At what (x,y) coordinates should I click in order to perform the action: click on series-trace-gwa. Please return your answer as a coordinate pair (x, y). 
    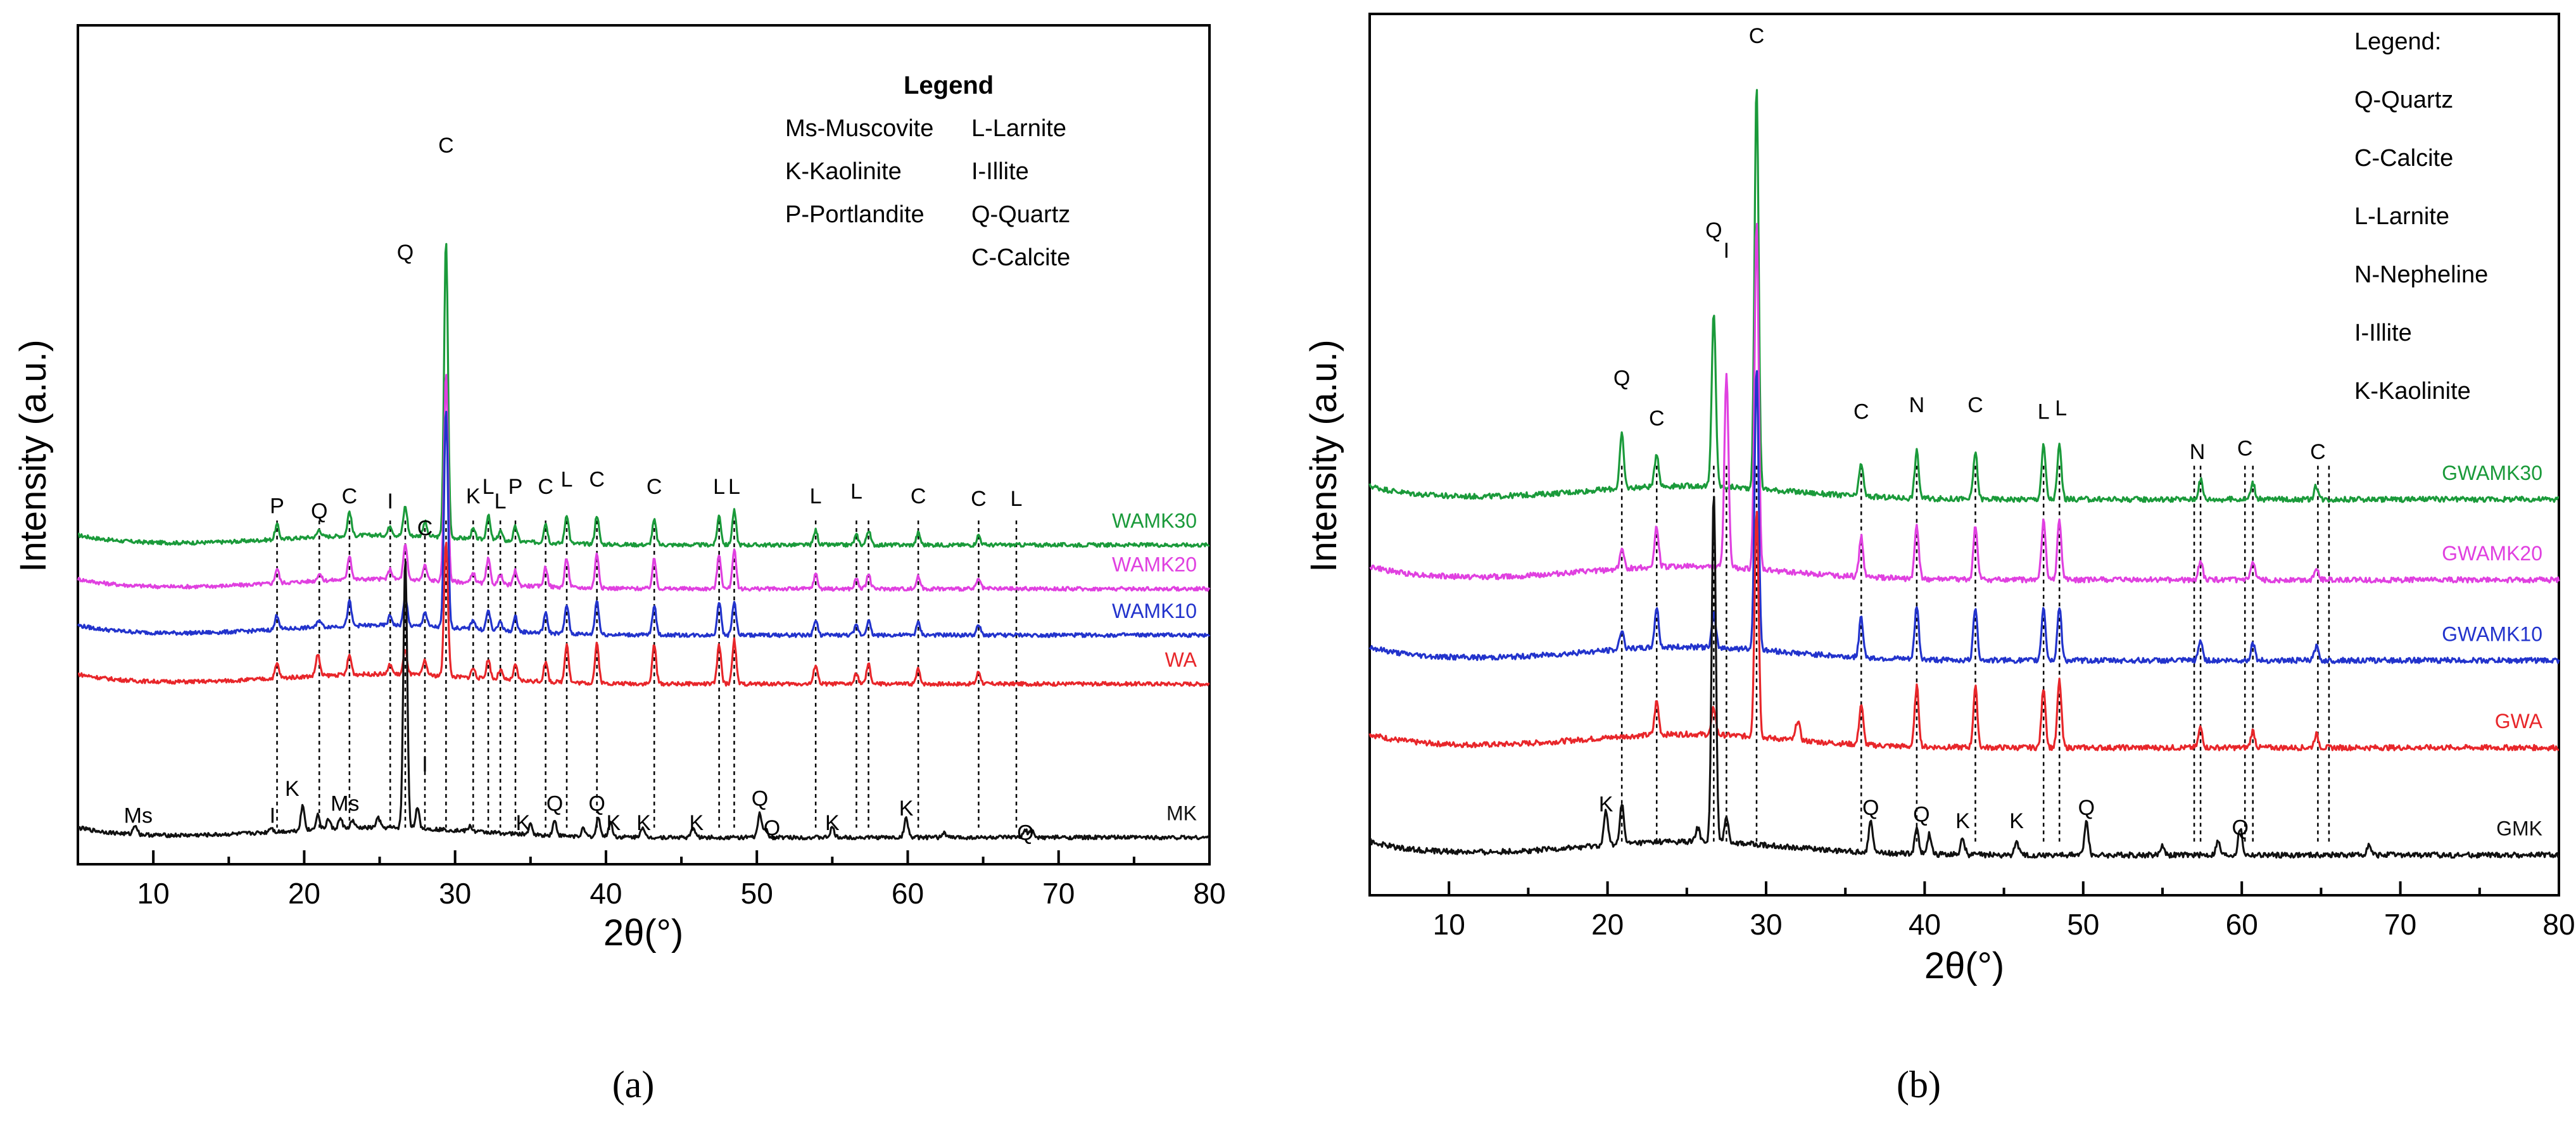
    Looking at the image, I should click on (1964, 631).